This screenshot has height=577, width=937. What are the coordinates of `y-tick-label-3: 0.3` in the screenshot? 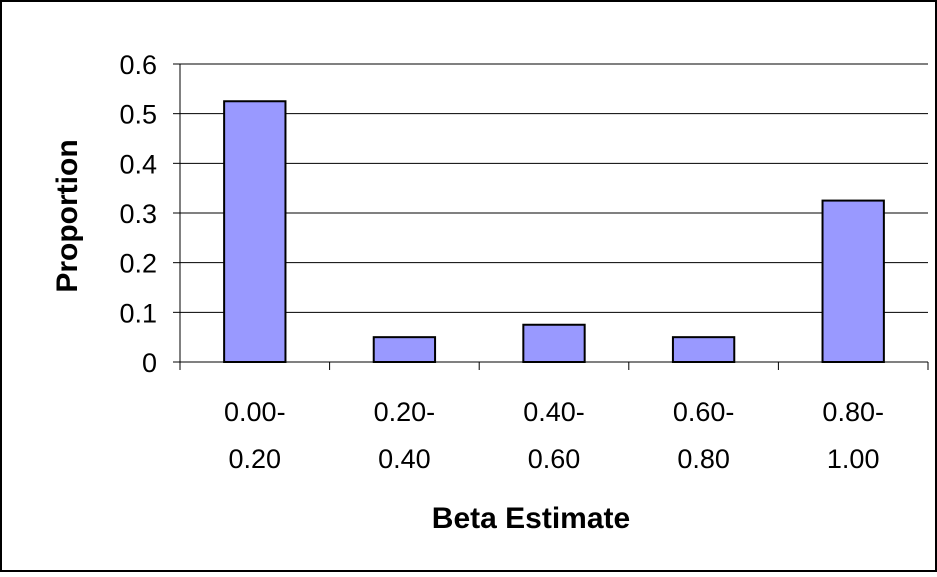 It's located at (138, 214).